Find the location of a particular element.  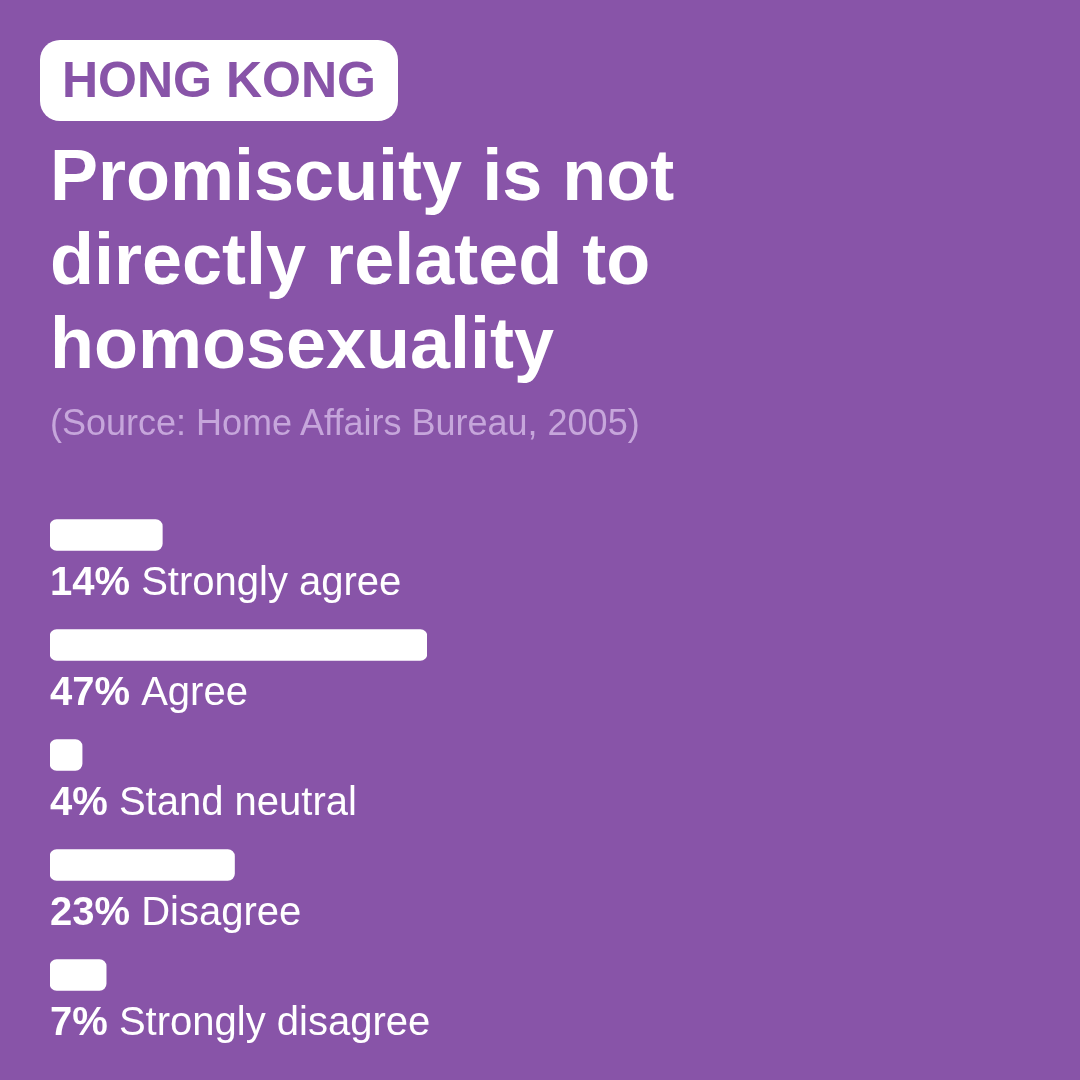

chart-subtitle: HONG KONG is located at coordinates (219, 80).